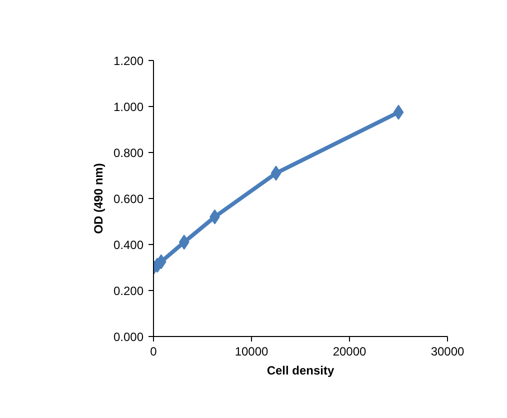 The width and height of the screenshot is (507, 418). Describe the element at coordinates (154, 351) in the screenshot. I see `x-tick-label: 0` at that location.